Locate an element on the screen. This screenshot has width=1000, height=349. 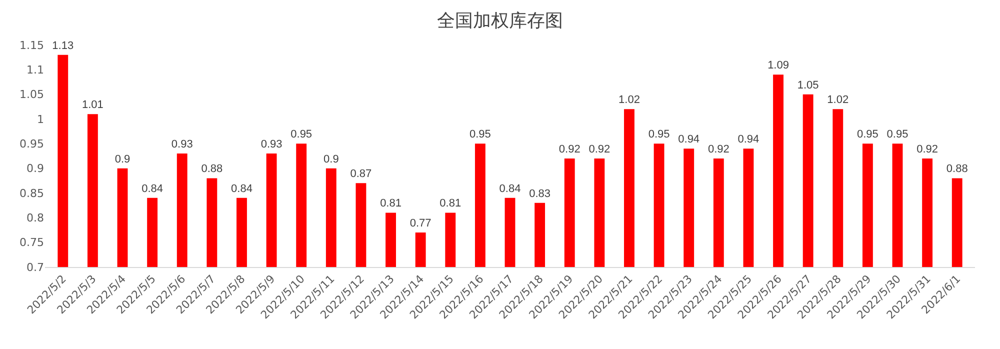
data-label: 0.83 is located at coordinates (540, 194).